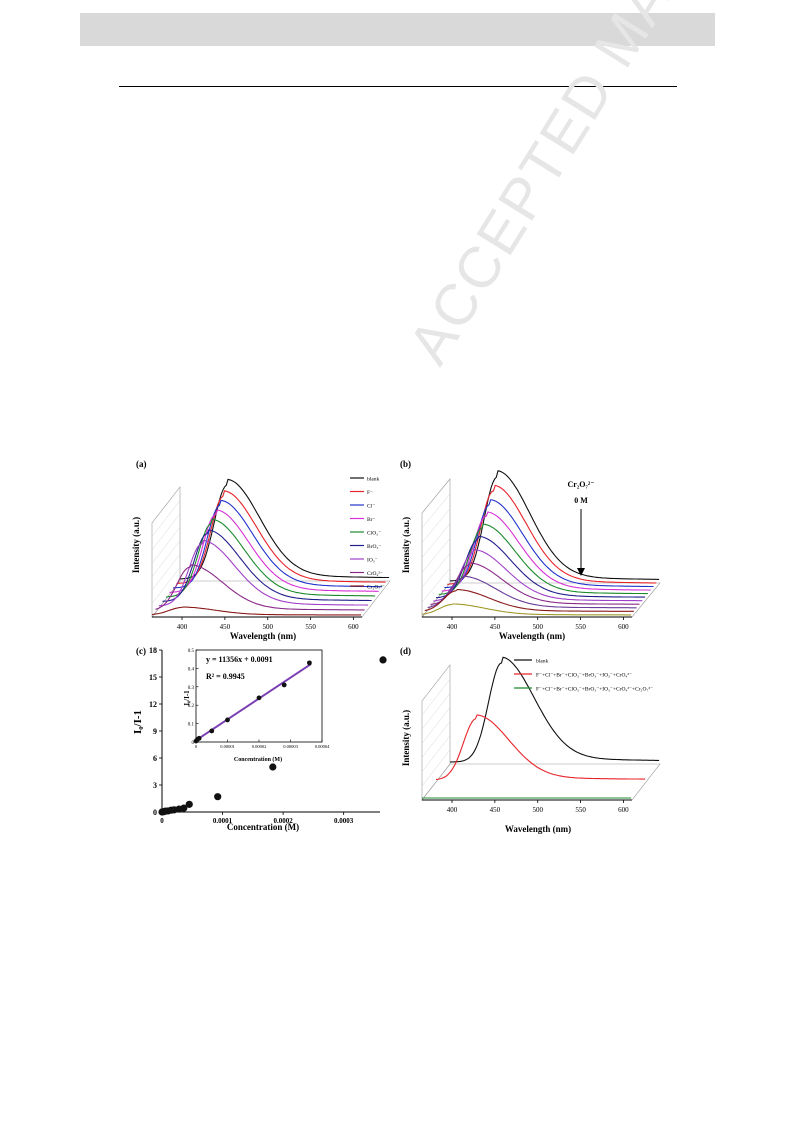 The image size is (793, 1121). I want to click on panel-b-xlabel: Wavelength (nm), so click(532, 636).